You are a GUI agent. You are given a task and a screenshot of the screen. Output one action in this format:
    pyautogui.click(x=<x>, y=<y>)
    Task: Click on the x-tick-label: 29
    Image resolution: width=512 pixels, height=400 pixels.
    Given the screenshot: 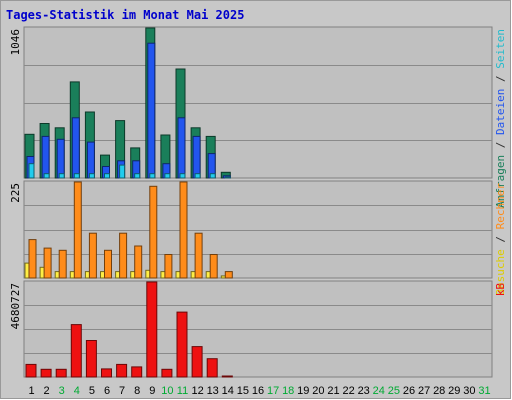 What is the action you would take?
    pyautogui.click(x=454, y=391)
    